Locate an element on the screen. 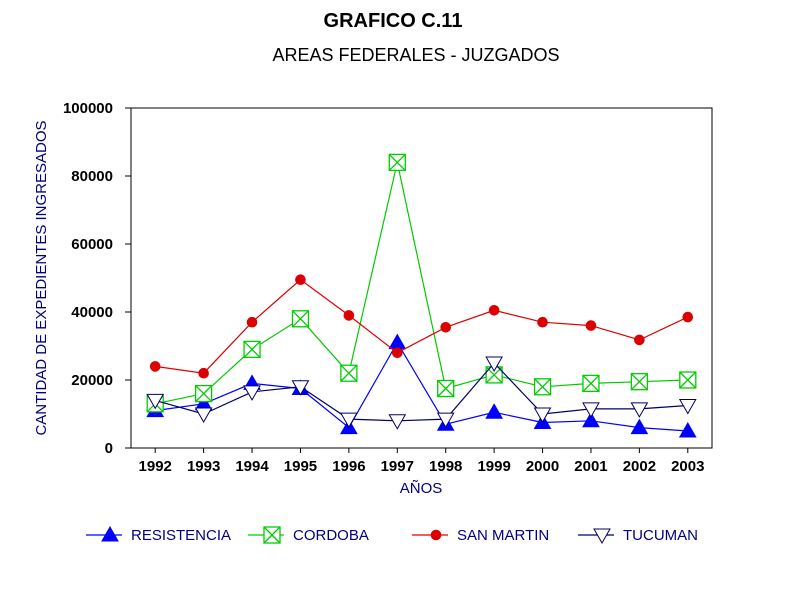 The image size is (800, 600). legend-label: RESISTENCIA is located at coordinates (181, 535).